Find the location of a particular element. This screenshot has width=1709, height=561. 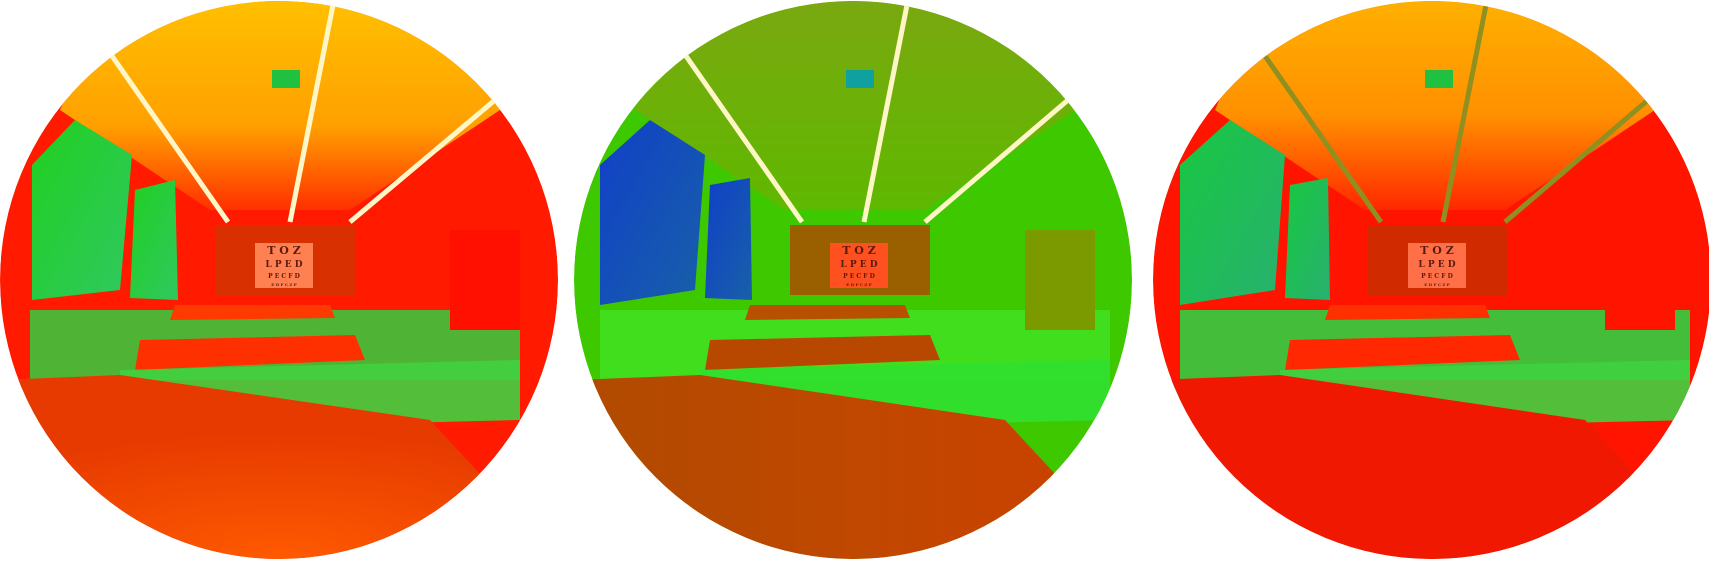

left-floor is located at coordinates (279, 467).